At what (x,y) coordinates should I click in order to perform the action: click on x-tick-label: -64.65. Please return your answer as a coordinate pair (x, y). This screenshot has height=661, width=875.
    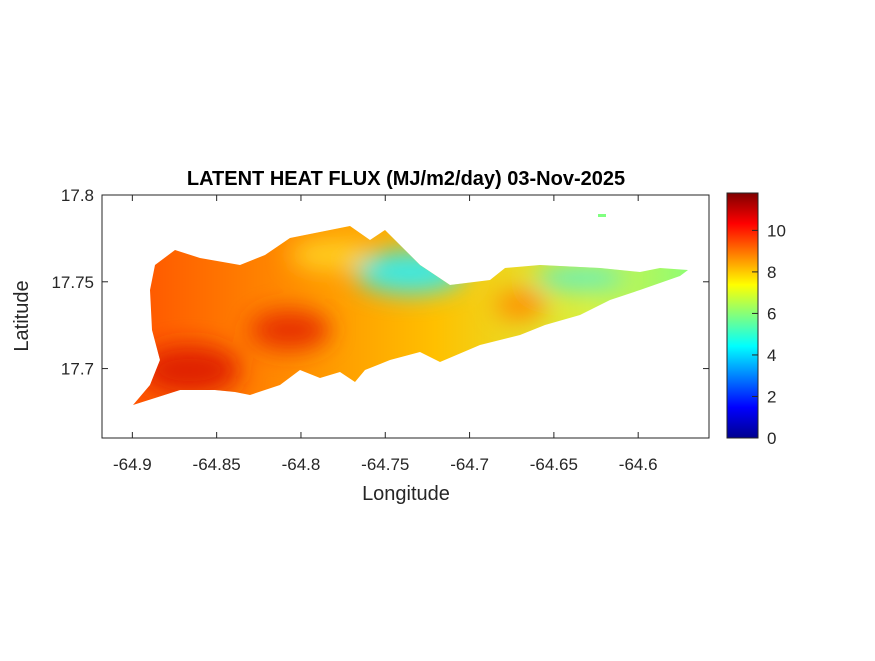
    Looking at the image, I should click on (554, 464).